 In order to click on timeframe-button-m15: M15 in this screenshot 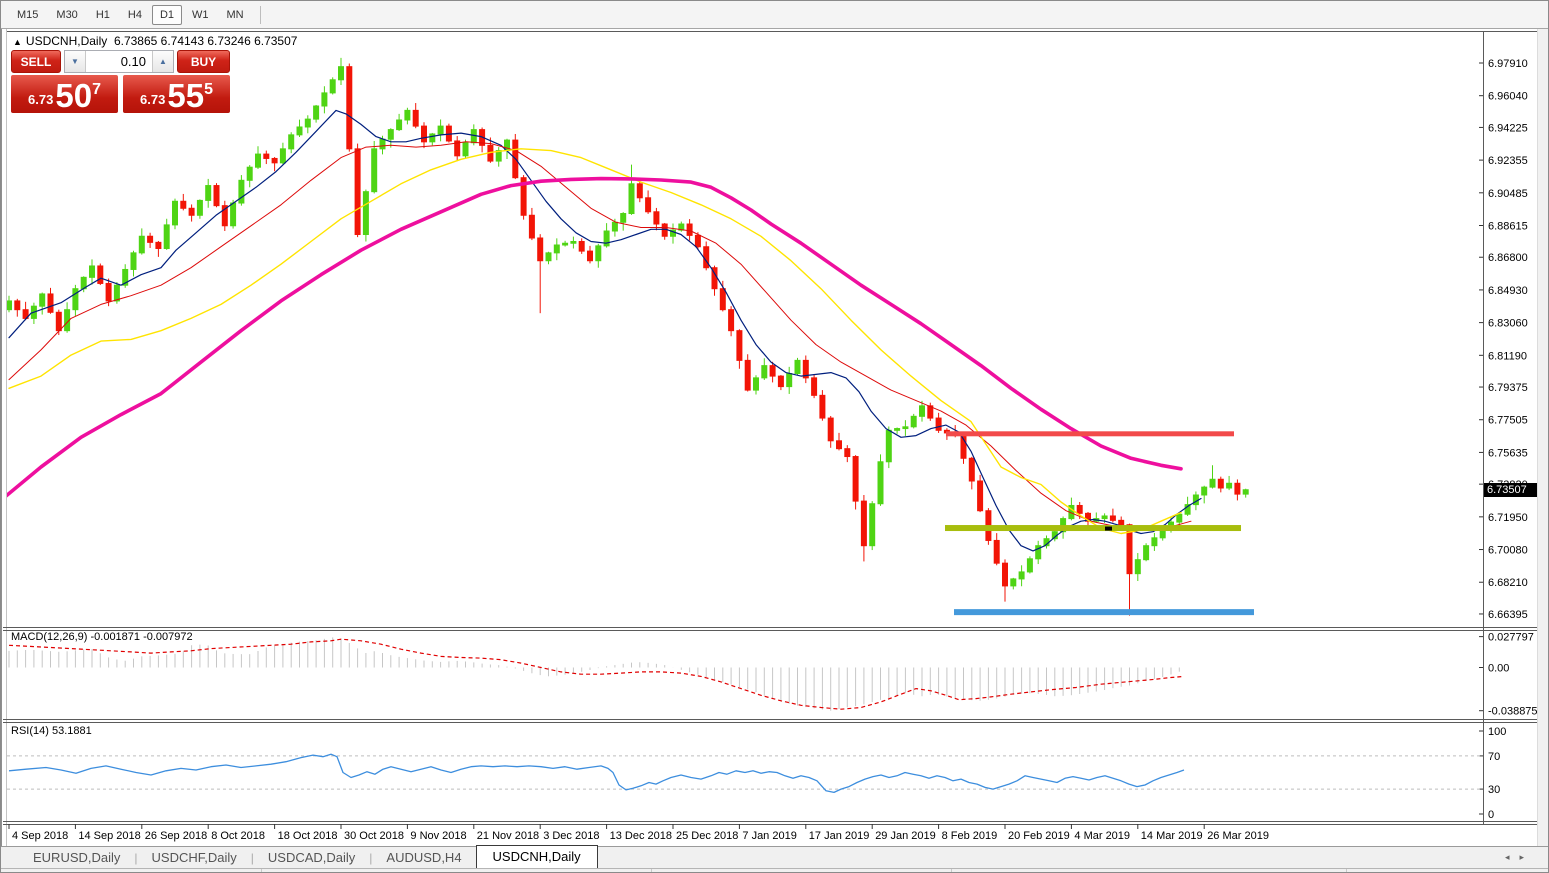, I will do `click(28, 14)`.